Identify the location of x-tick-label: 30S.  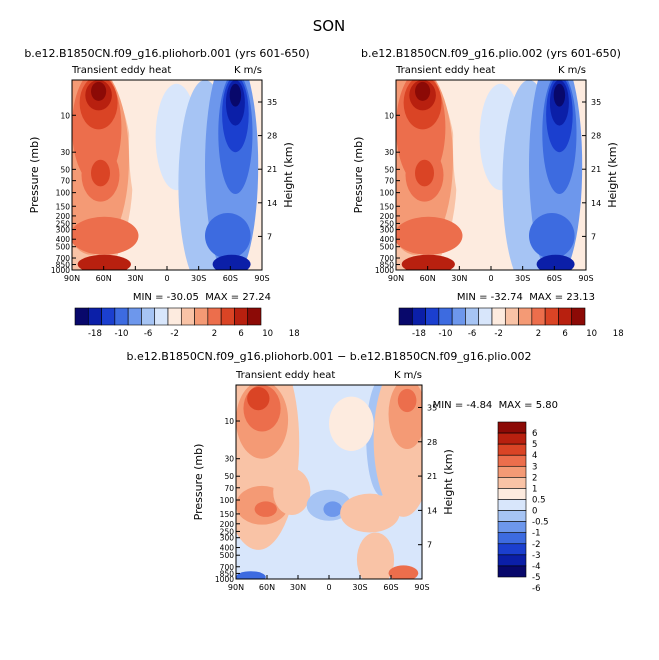
(198, 278).